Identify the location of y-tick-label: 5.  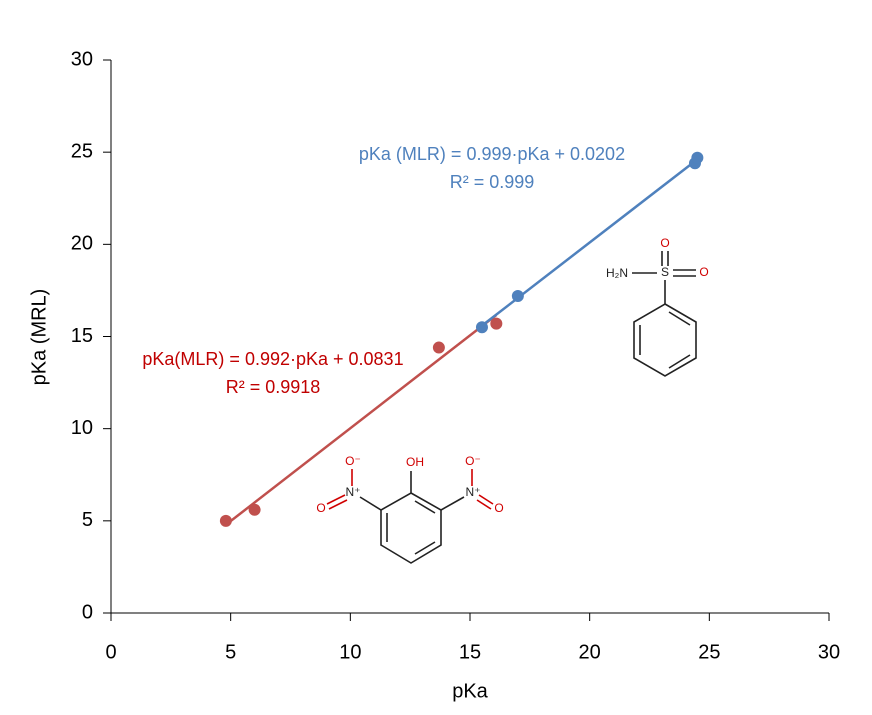
(87, 520).